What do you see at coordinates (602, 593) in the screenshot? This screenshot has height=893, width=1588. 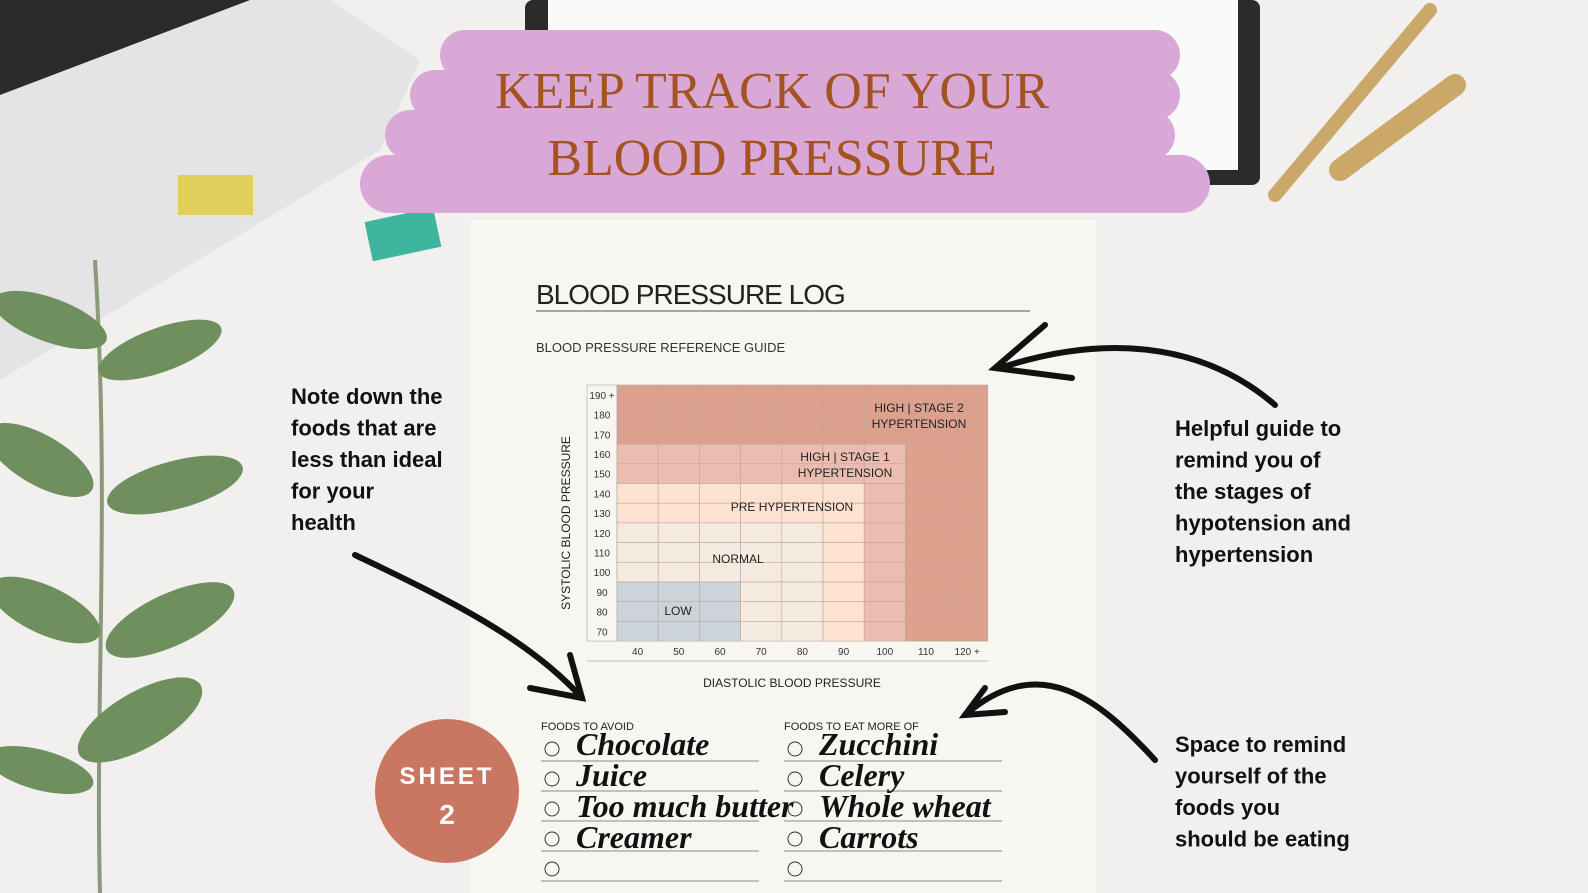 I see `y-tick-label: 90` at bounding box center [602, 593].